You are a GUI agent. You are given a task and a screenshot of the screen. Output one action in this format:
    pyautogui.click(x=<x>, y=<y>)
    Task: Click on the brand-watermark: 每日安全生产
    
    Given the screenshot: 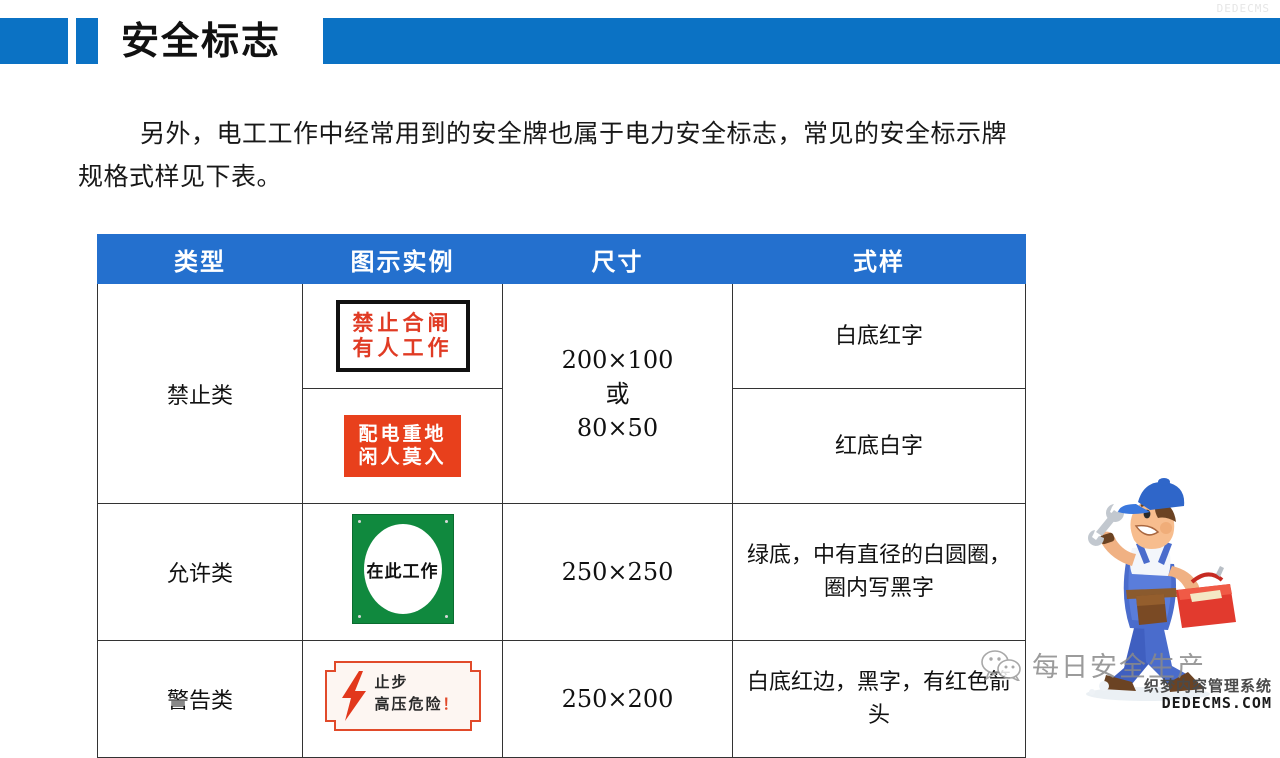 What is the action you would take?
    pyautogui.click(x=1093, y=664)
    